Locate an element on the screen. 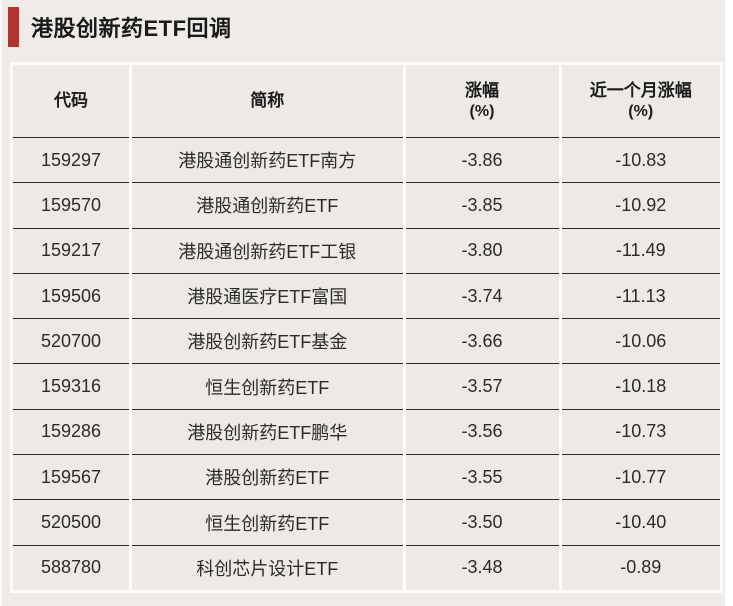 The width and height of the screenshot is (733, 606). change-cell: -3.48 is located at coordinates (482, 567).